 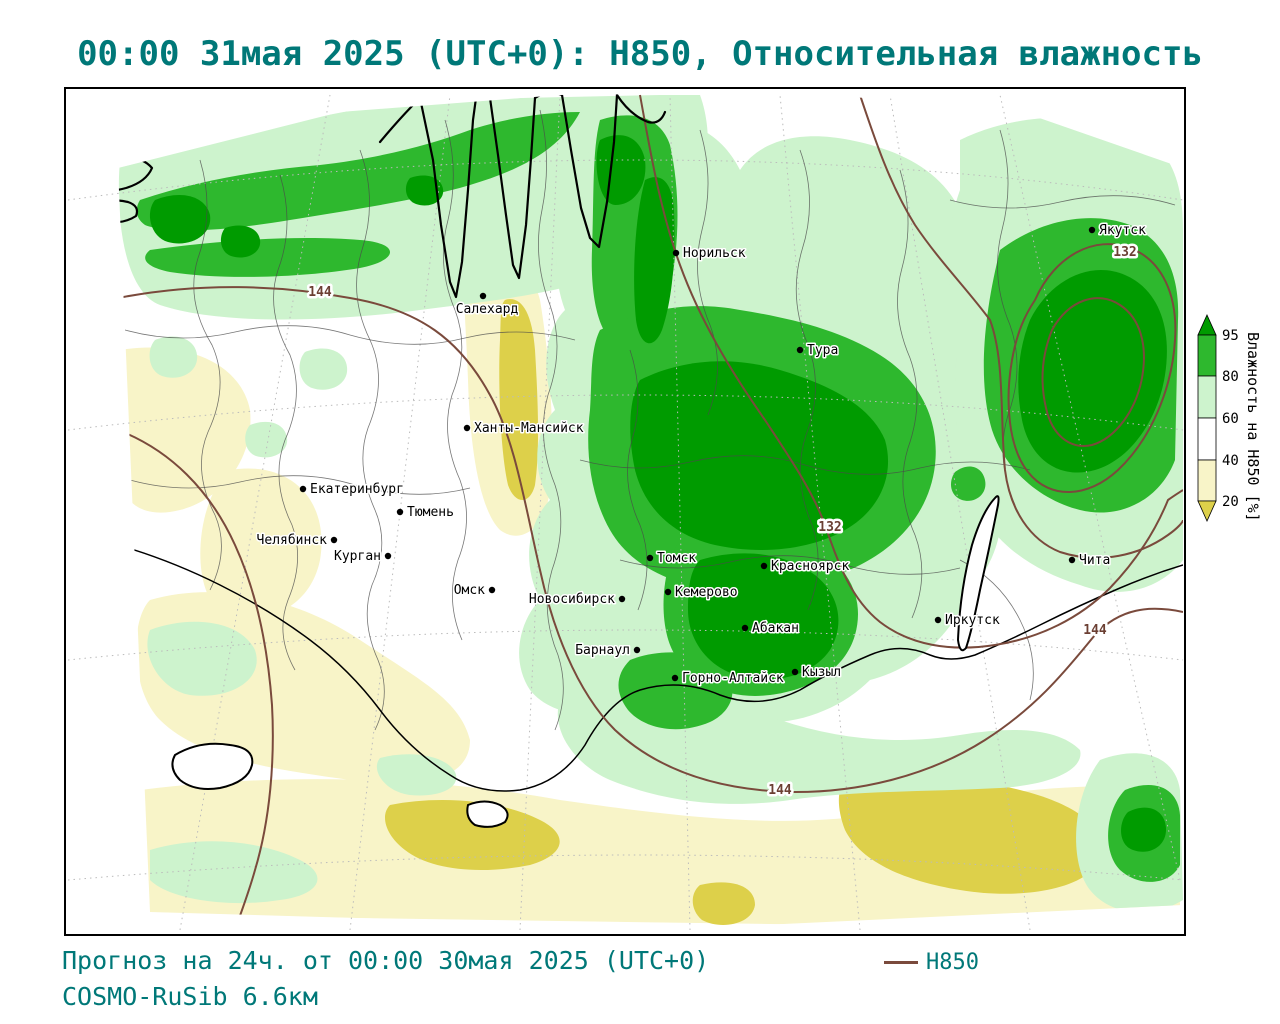 What do you see at coordinates (1207, 325) in the screenshot?
I see `colorbar-arrow-top` at bounding box center [1207, 325].